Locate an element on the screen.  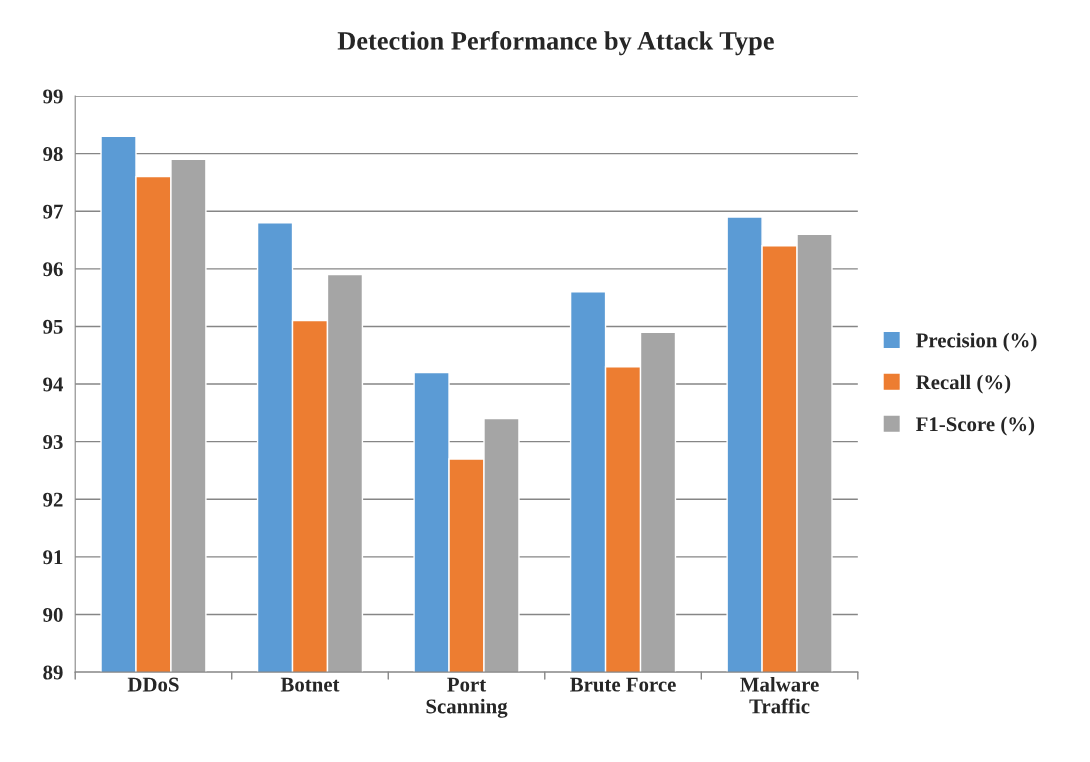
chart-title: Detection Performance by Attack Type is located at coordinates (555, 43).